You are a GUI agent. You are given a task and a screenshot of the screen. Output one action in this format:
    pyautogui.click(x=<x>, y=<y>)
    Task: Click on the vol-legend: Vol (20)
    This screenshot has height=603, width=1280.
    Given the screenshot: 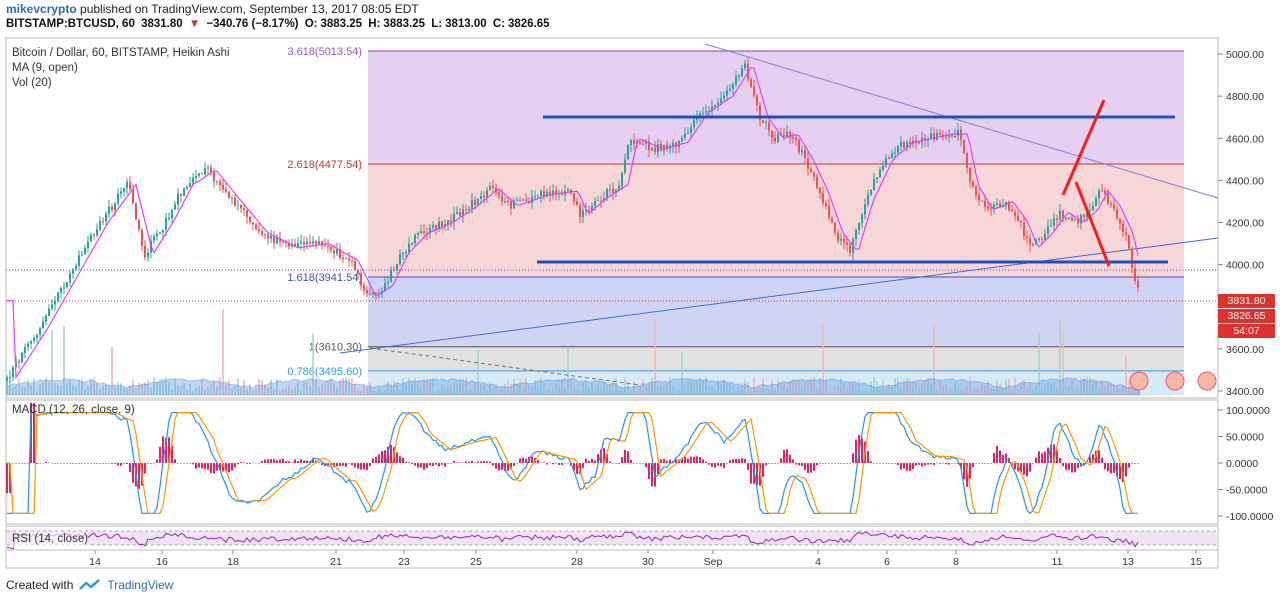 What is the action you would take?
    pyautogui.click(x=32, y=83)
    